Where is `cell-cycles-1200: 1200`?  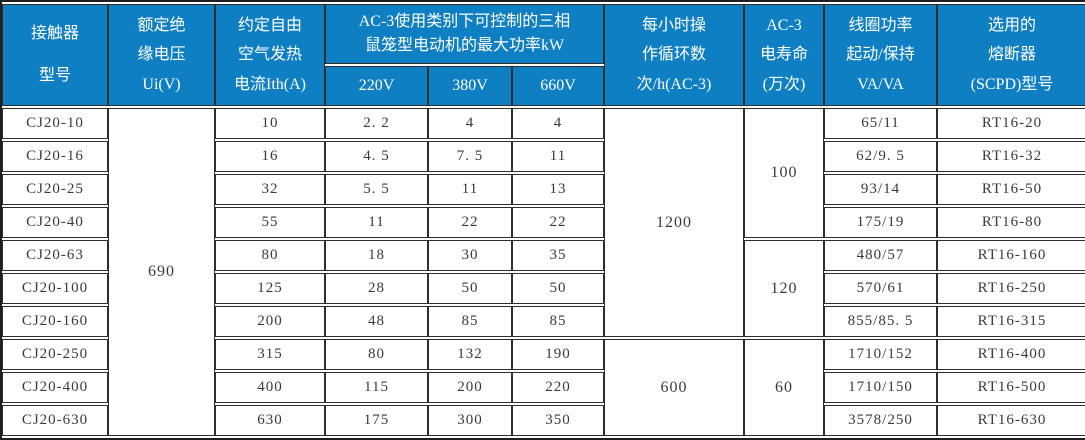 cell-cycles-1200: 1200 is located at coordinates (674, 222).